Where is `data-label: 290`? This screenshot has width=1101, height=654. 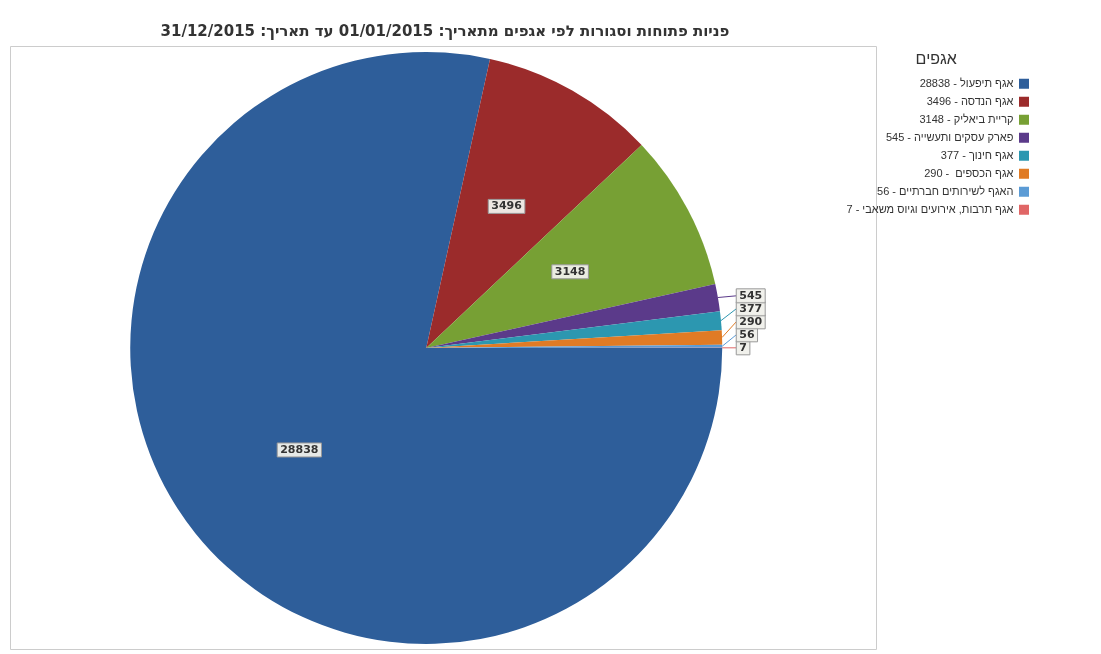
data-label: 290 is located at coordinates (751, 321).